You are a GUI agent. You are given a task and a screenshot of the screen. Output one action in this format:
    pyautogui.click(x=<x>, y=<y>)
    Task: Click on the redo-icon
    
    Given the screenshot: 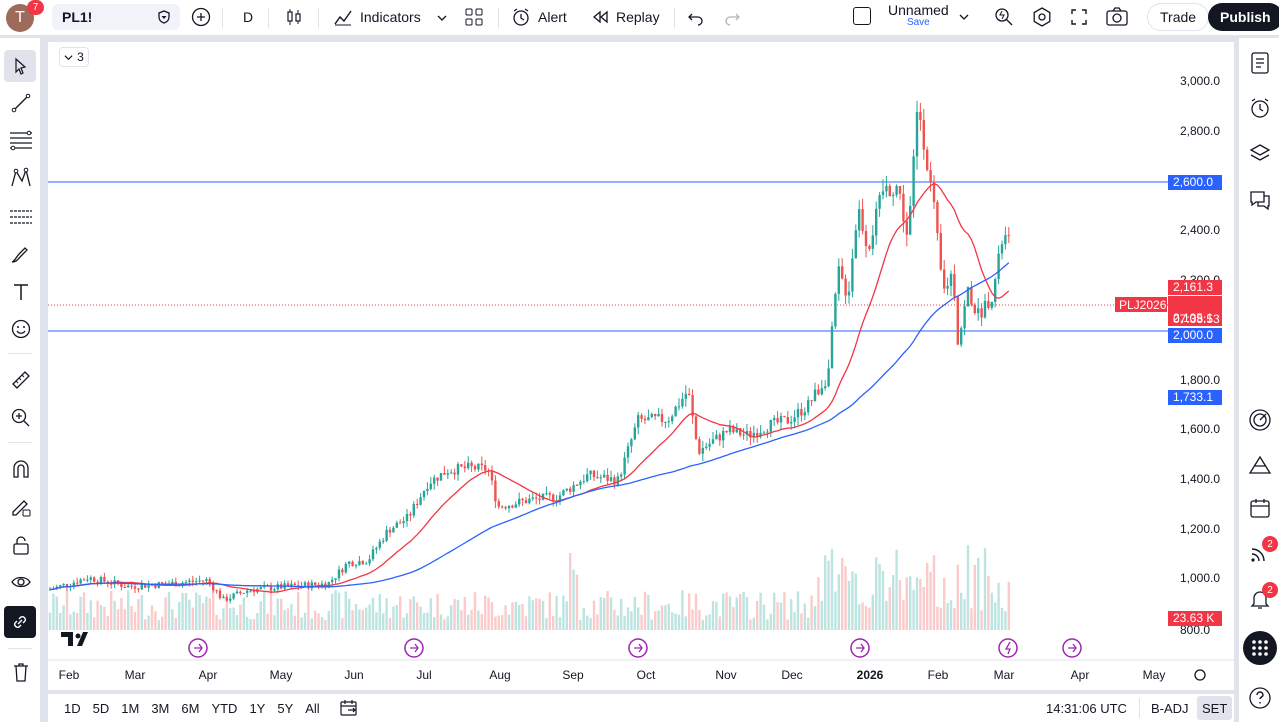 What is the action you would take?
    pyautogui.click(x=732, y=18)
    